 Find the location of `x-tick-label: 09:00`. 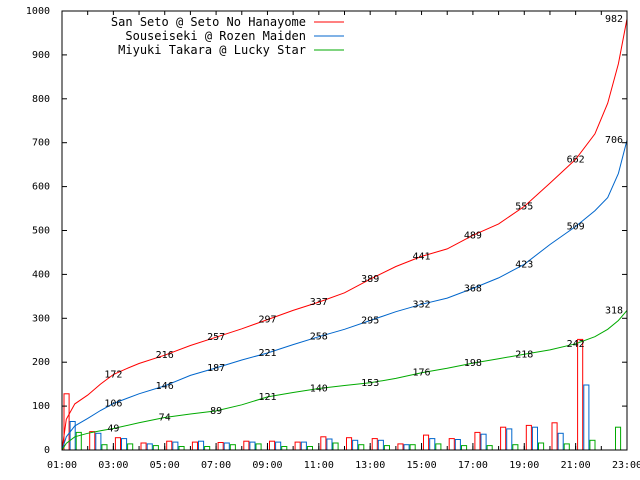

x-tick-label: 09:00 is located at coordinates (267, 465).